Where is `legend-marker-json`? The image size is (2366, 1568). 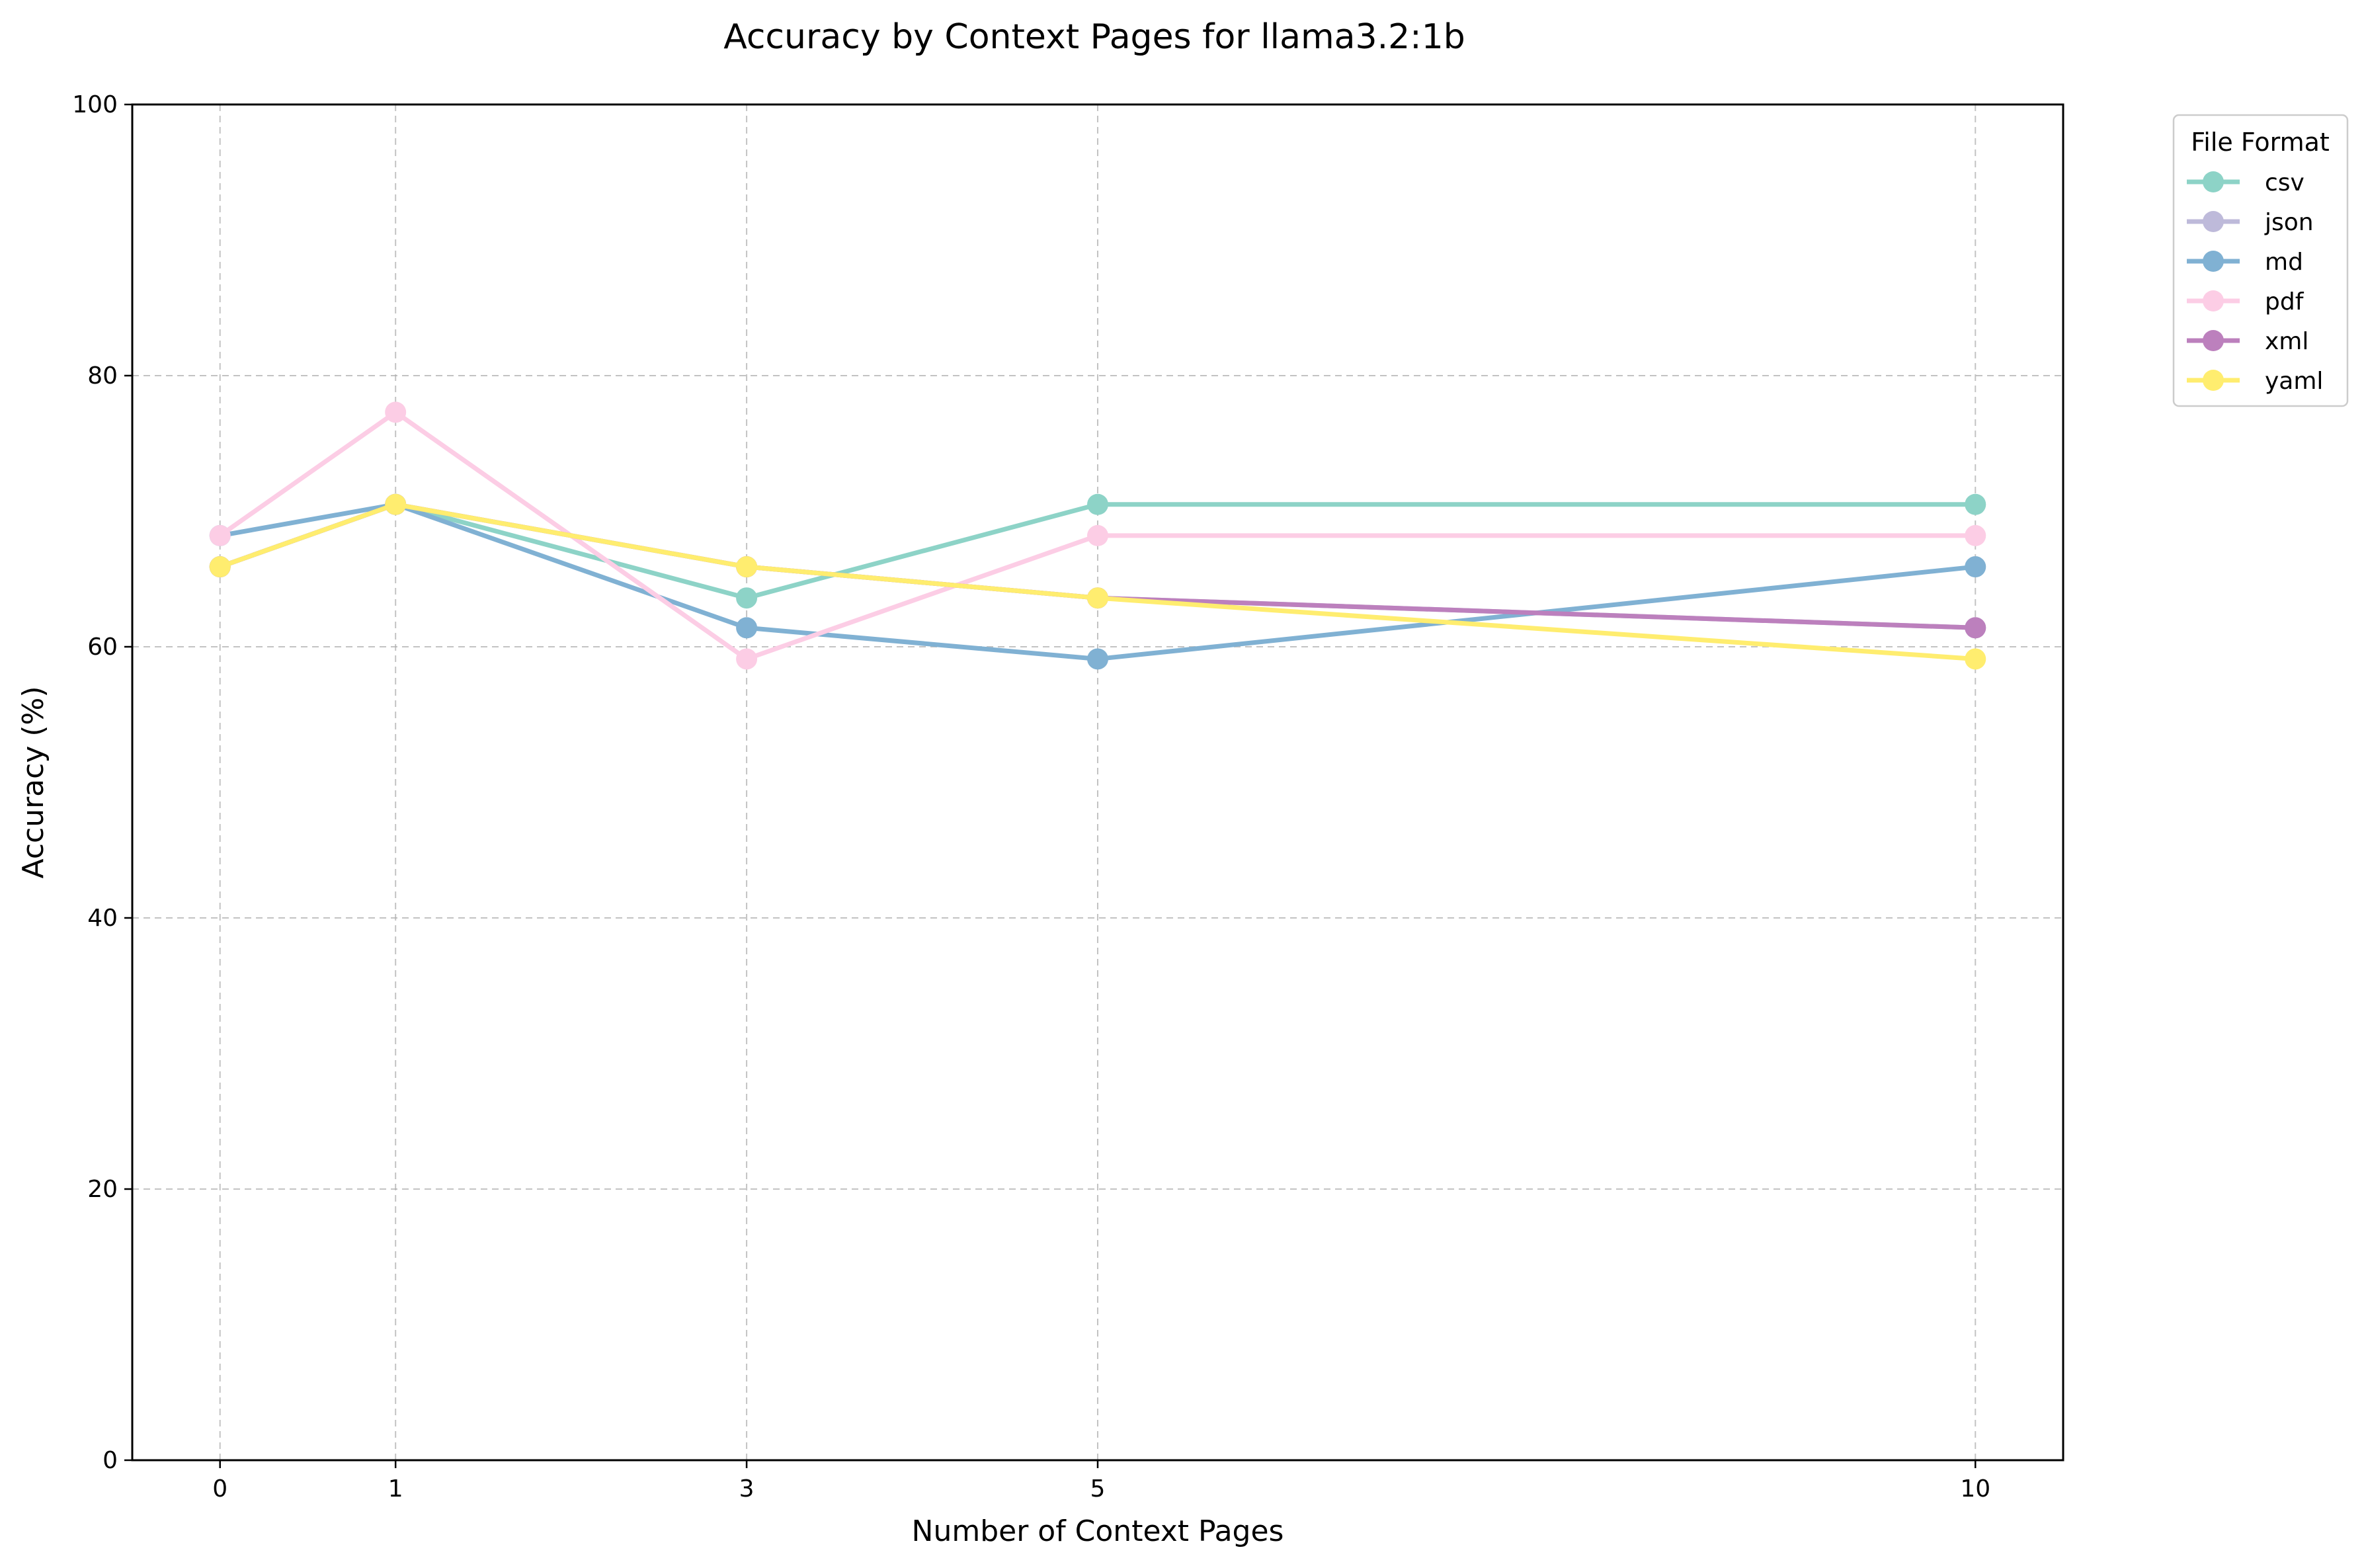
legend-marker-json is located at coordinates (2213, 221).